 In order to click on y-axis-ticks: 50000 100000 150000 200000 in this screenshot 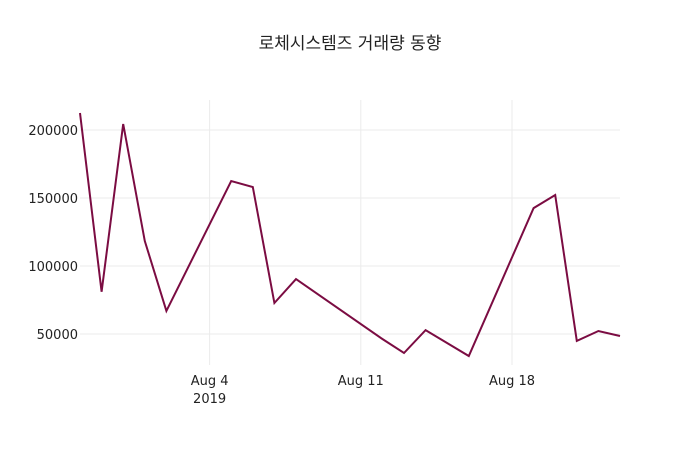, I will do `click(53, 233)`.